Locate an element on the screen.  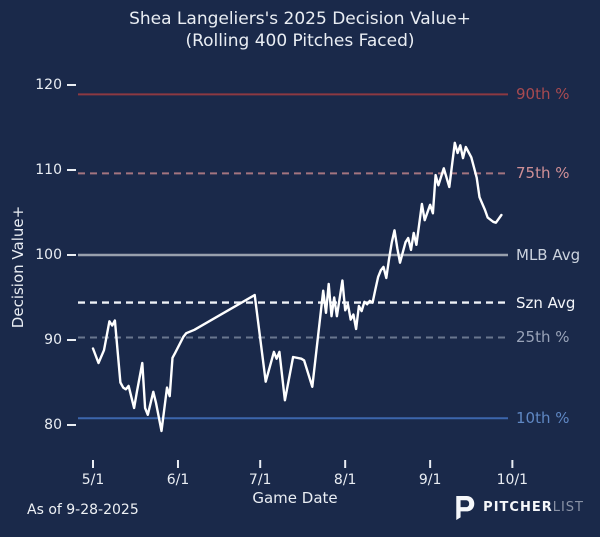
brand-part-list: LIST is located at coordinates (568, 507).